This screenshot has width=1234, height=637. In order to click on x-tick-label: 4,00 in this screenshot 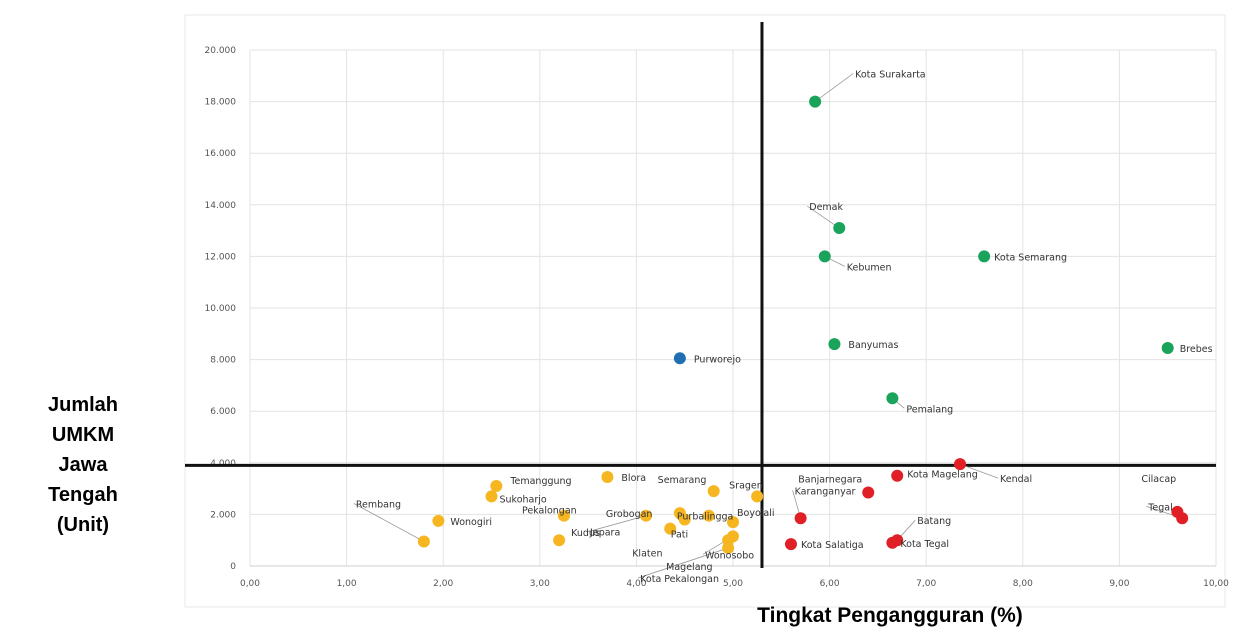, I will do `click(636, 584)`.